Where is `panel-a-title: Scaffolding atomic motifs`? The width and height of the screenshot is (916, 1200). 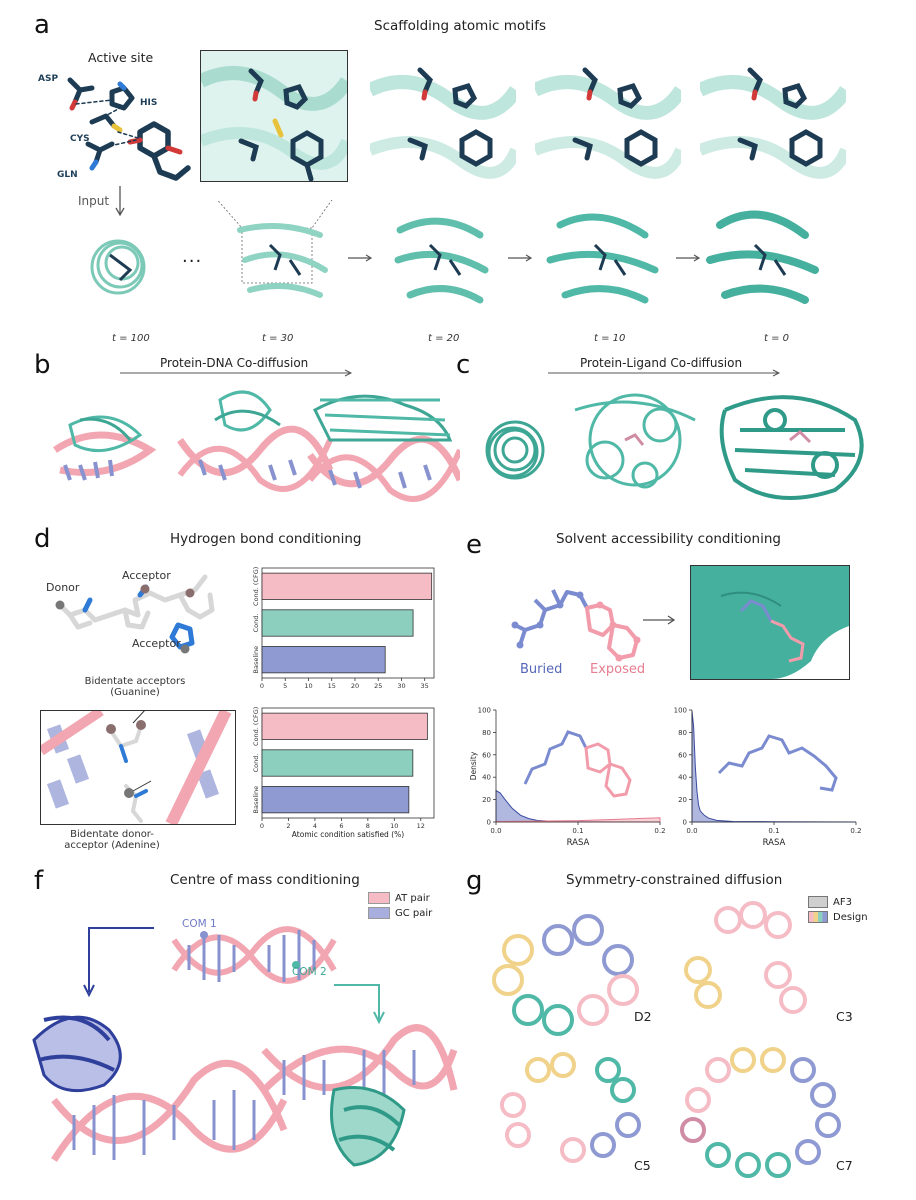
panel-a-title: Scaffolding atomic motifs is located at coordinates (460, 26).